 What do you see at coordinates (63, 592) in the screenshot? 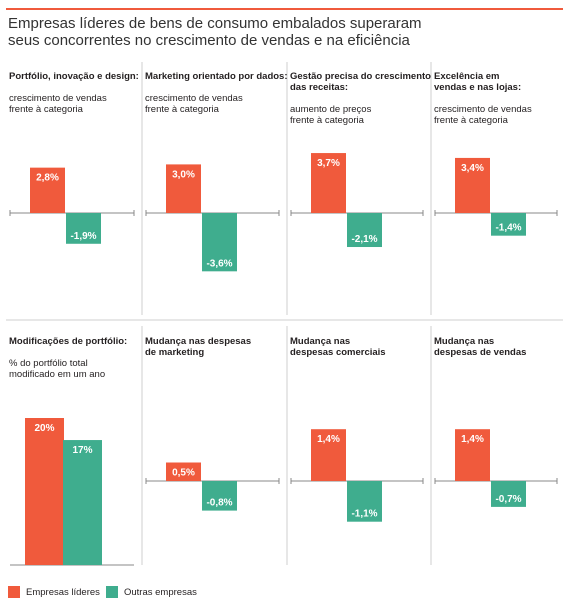
I see `legend-label-leaders: Empresas líderes` at bounding box center [63, 592].